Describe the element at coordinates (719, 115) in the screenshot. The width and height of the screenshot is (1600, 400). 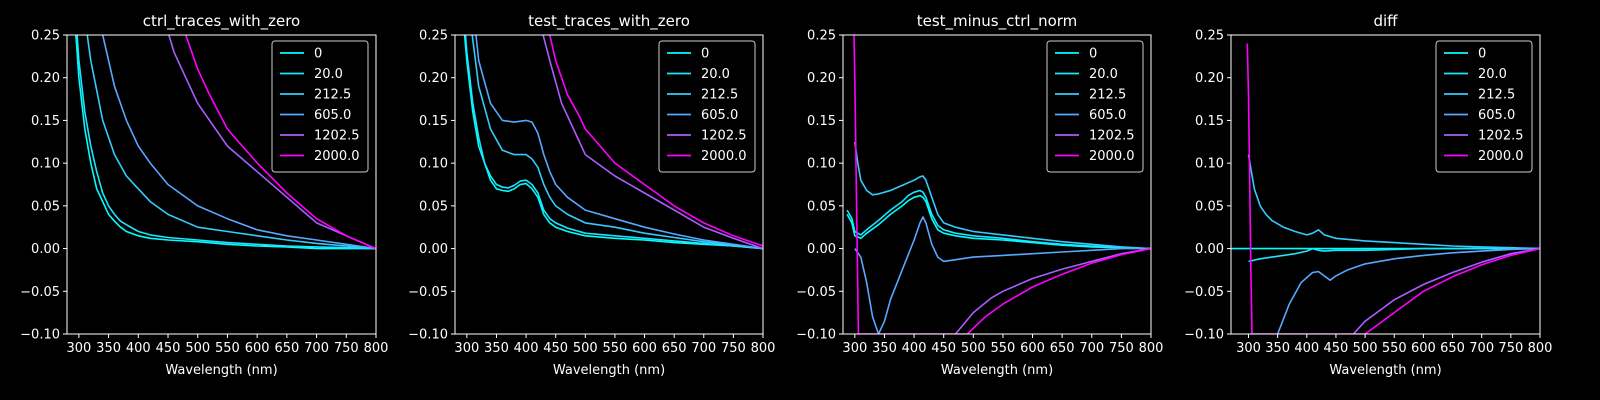
I see `legend-label: 605.0` at that location.